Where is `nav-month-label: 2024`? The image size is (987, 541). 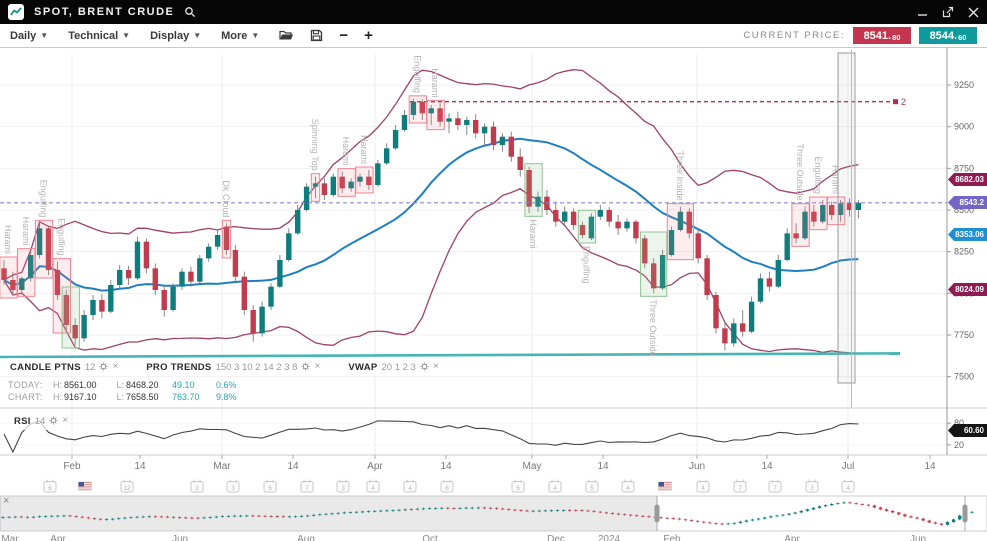 nav-month-label: 2024 is located at coordinates (609, 537).